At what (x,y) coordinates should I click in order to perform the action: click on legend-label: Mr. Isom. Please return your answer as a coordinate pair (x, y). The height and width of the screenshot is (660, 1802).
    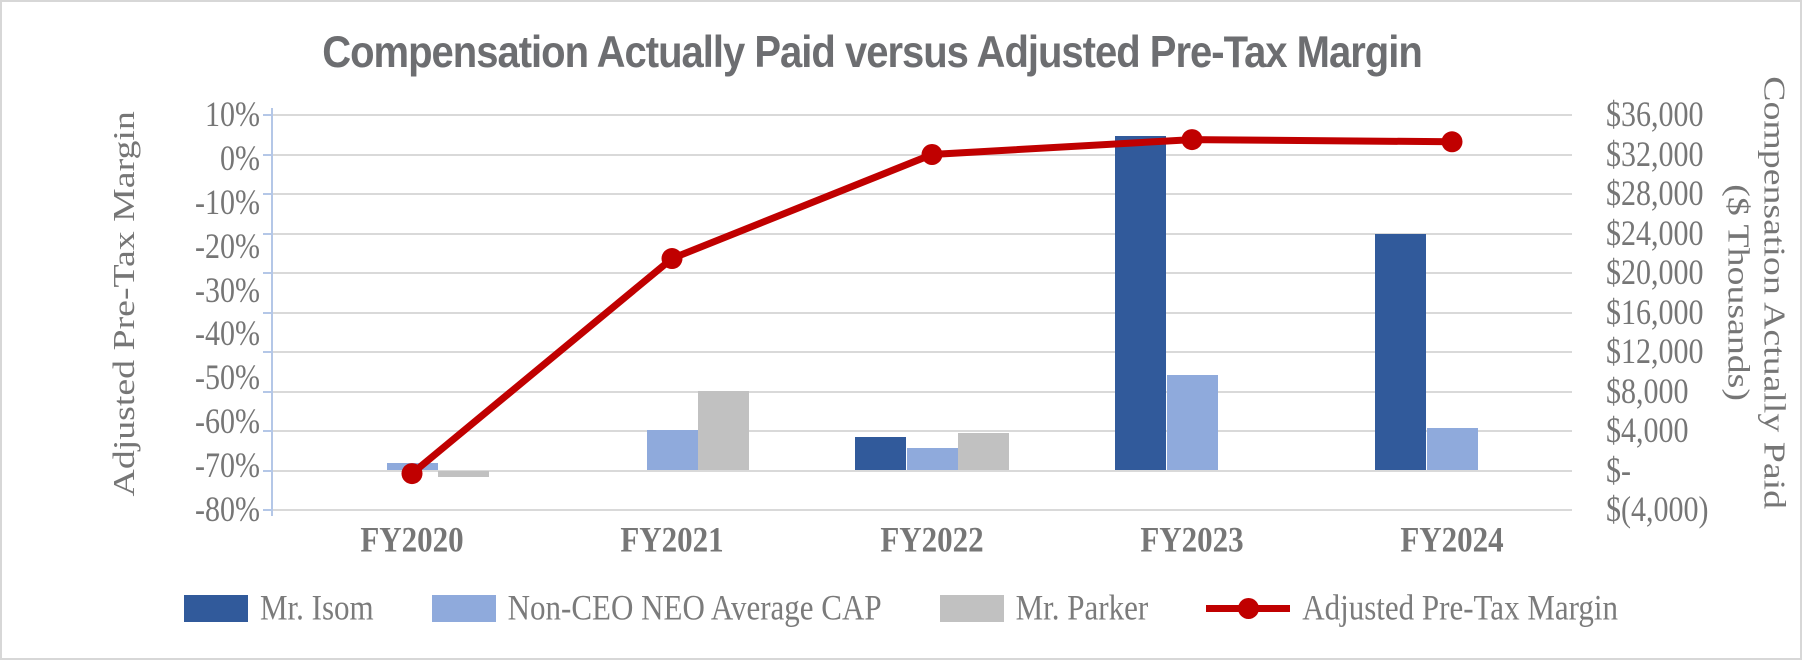
    Looking at the image, I should click on (316, 607).